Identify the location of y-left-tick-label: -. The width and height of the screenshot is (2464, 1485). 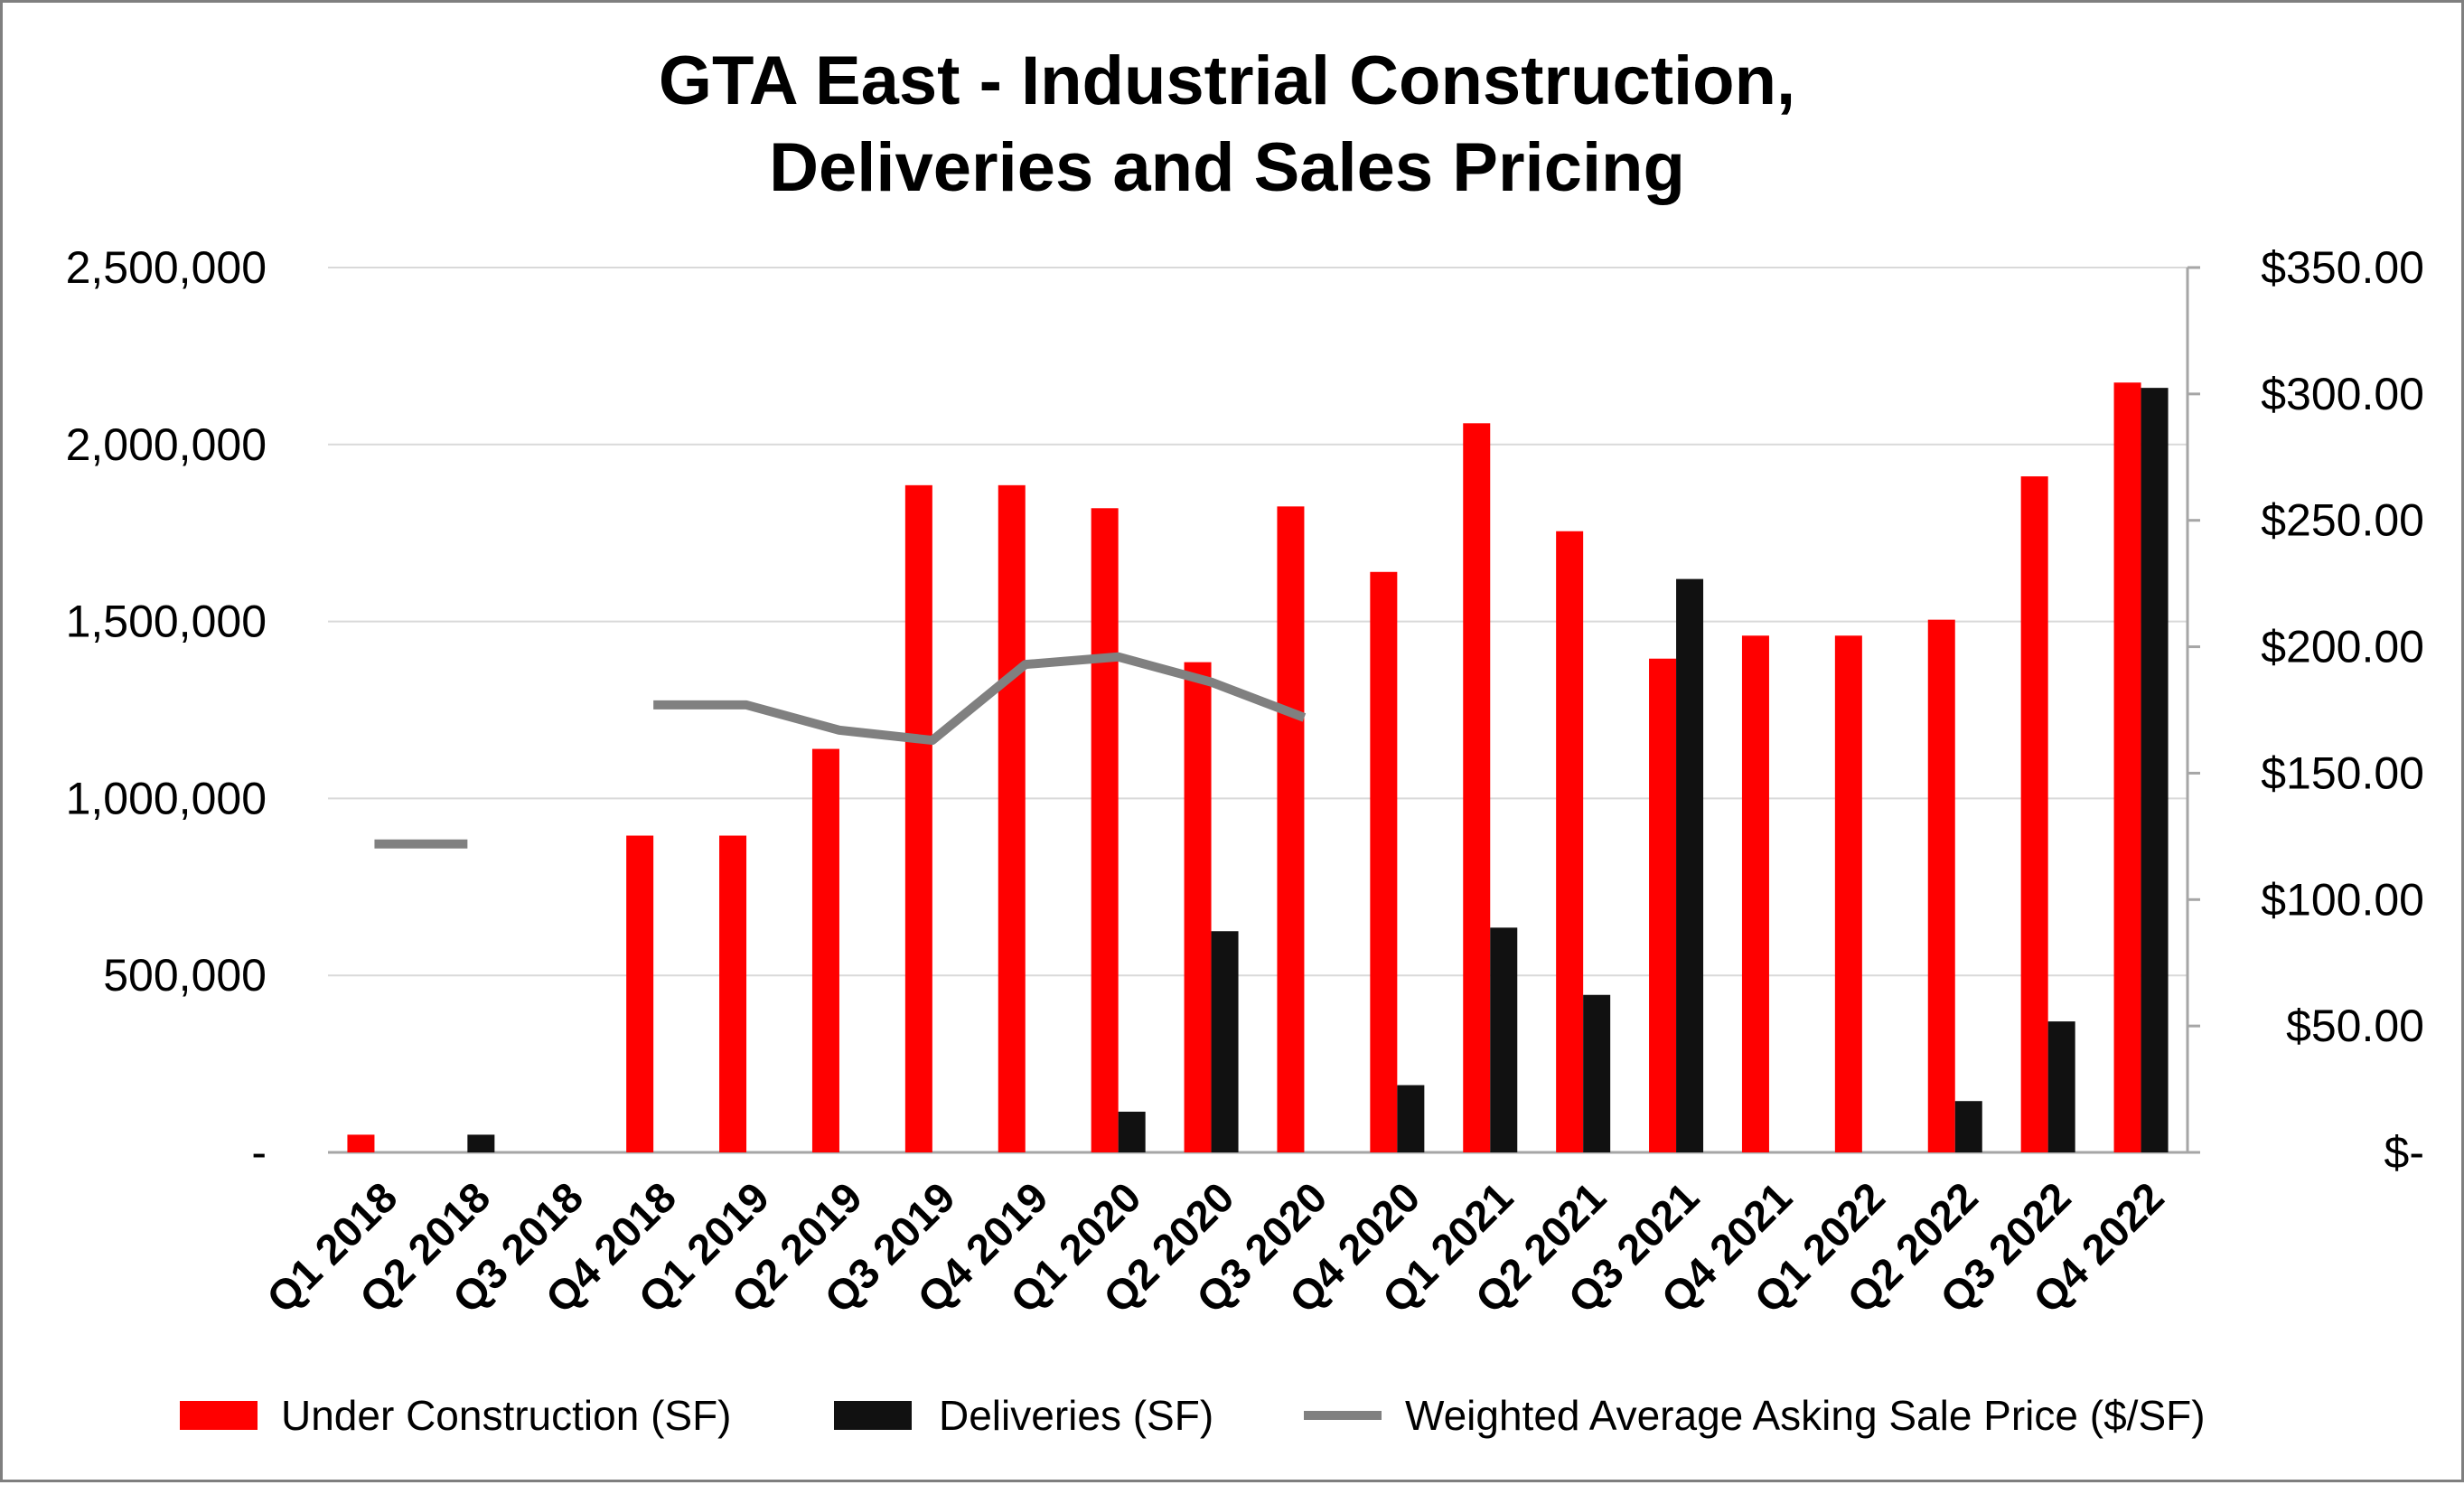
(259, 1153).